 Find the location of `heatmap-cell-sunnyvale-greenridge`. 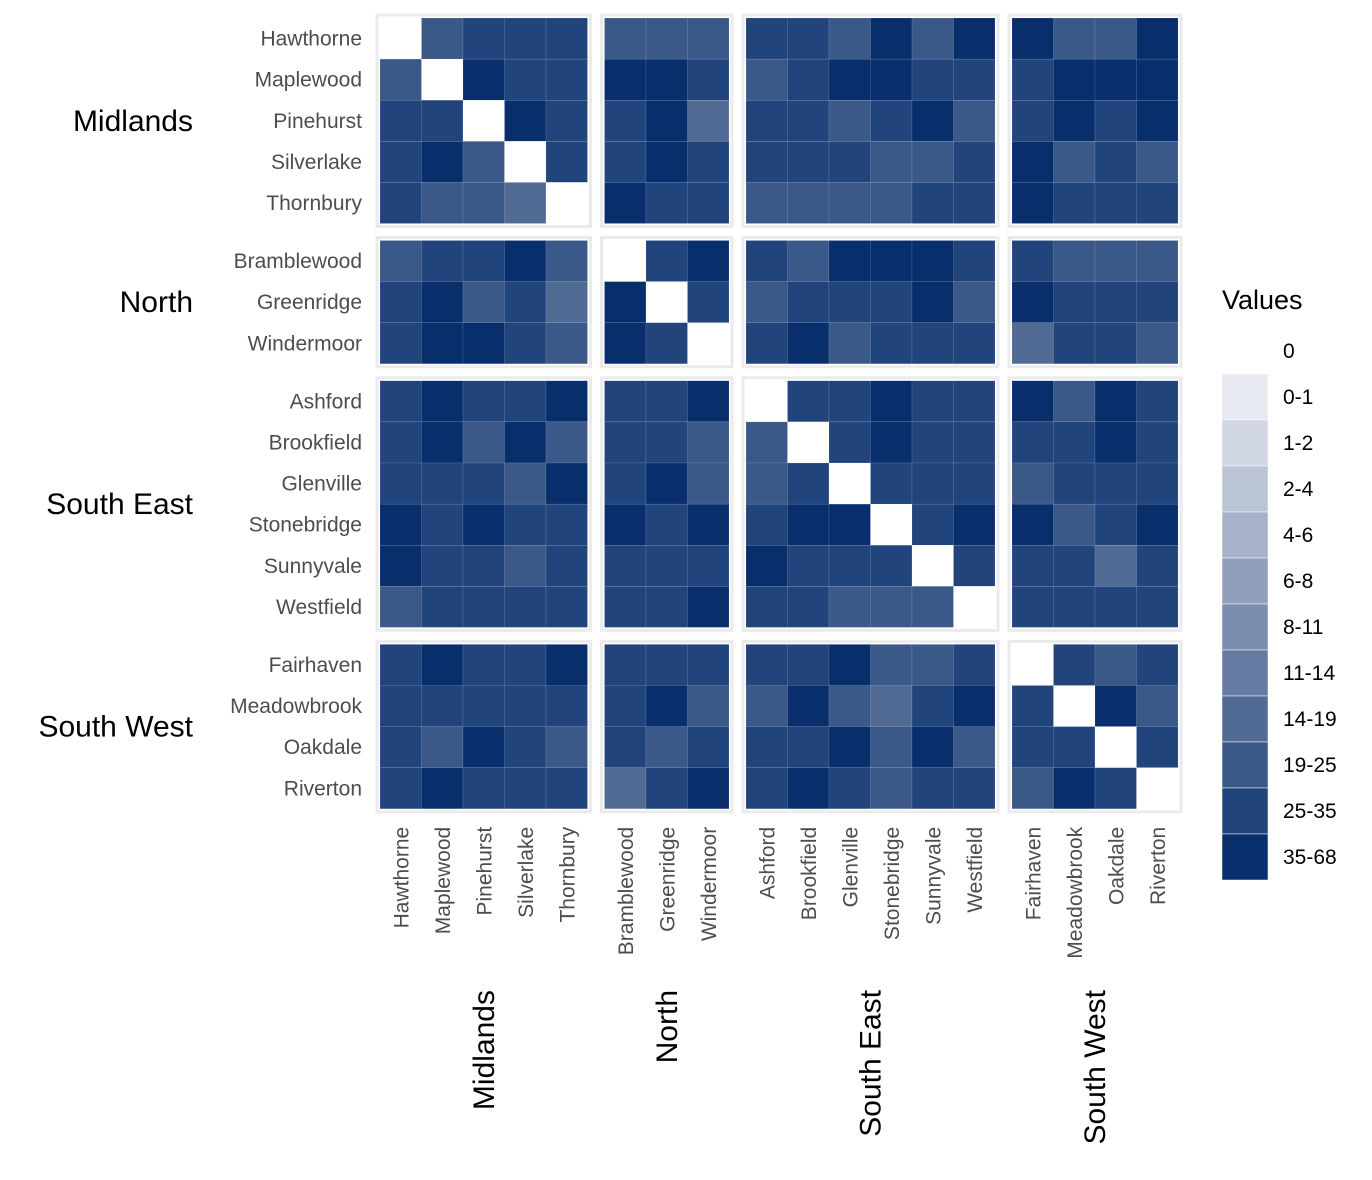

heatmap-cell-sunnyvale-greenridge is located at coordinates (666, 566).